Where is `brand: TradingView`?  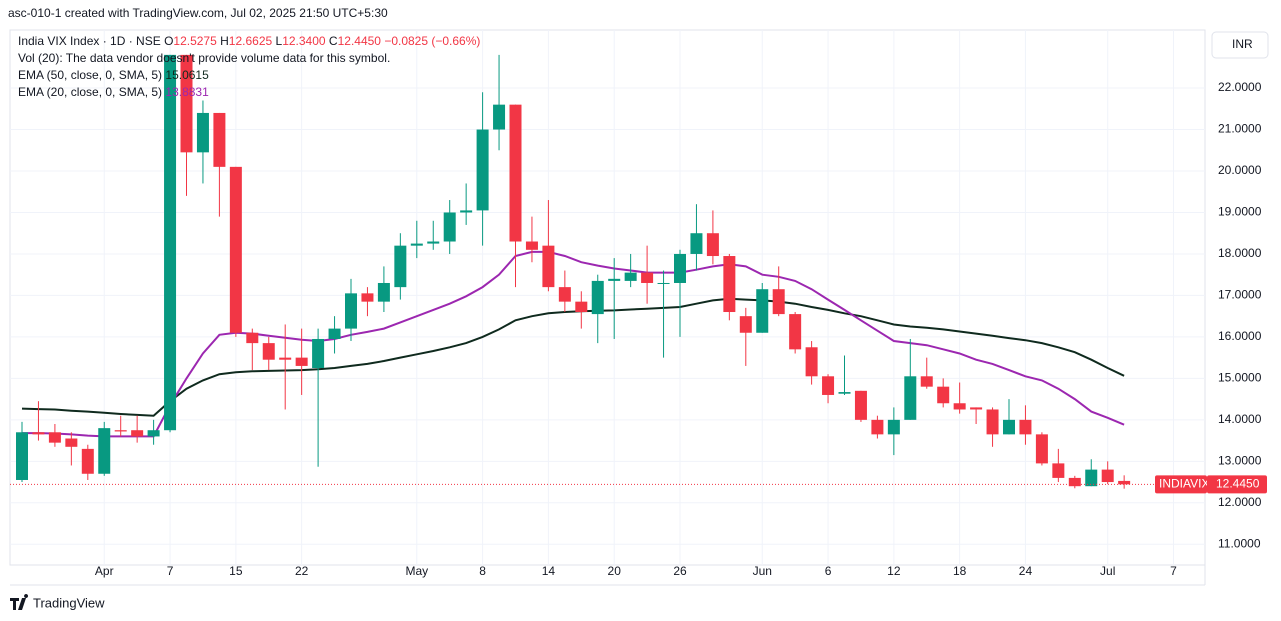 brand: TradingView is located at coordinates (69, 602).